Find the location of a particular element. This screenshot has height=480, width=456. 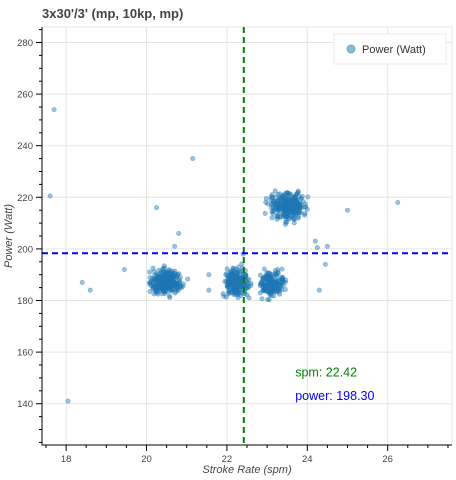

y-tick-label: 180 is located at coordinates (25, 301).